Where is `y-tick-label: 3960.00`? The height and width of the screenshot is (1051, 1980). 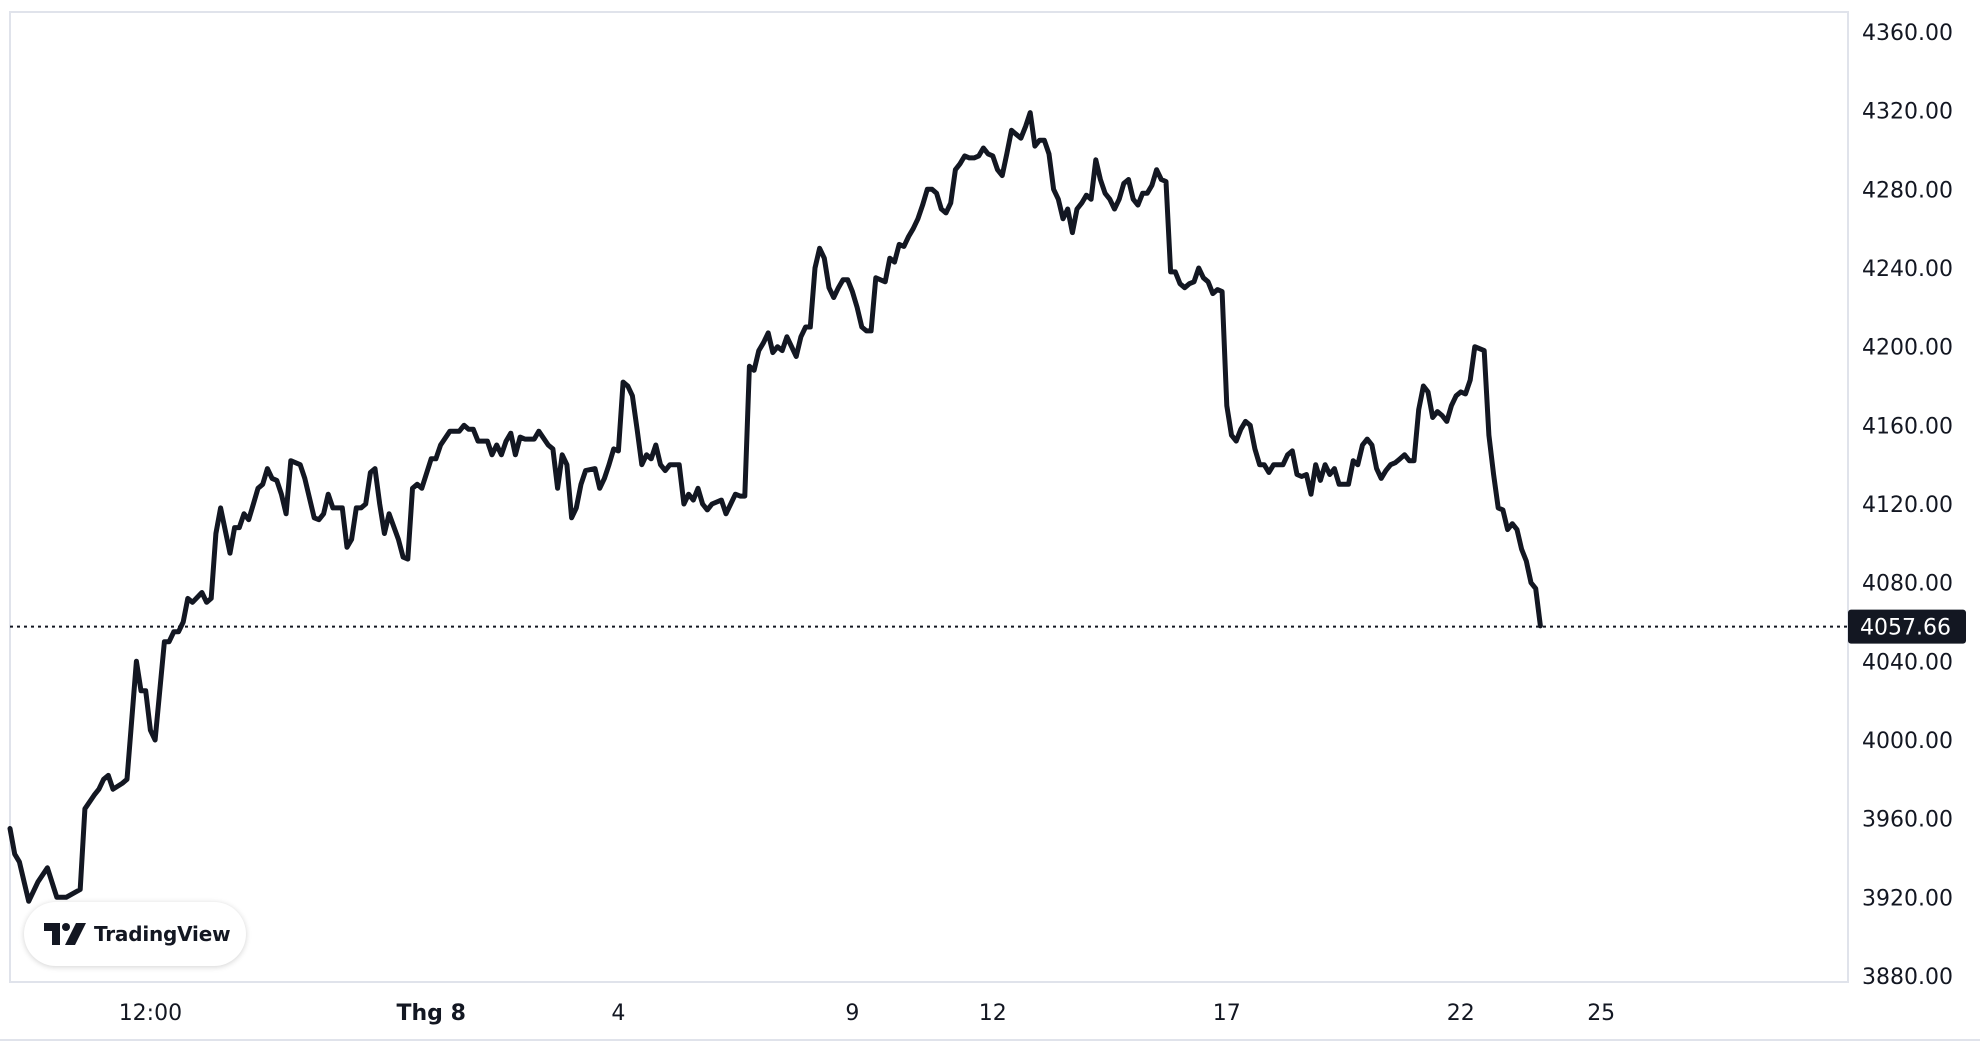 y-tick-label: 3960.00 is located at coordinates (1907, 820).